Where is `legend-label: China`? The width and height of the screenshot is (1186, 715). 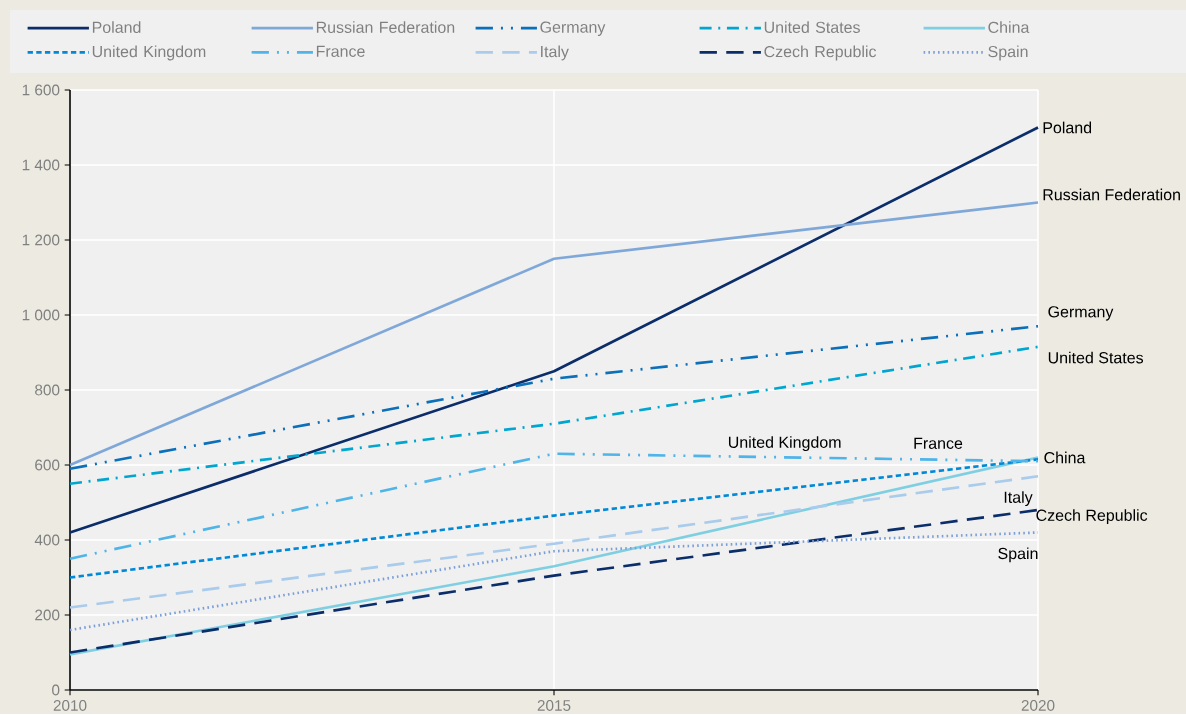 legend-label: China is located at coordinates (1009, 27).